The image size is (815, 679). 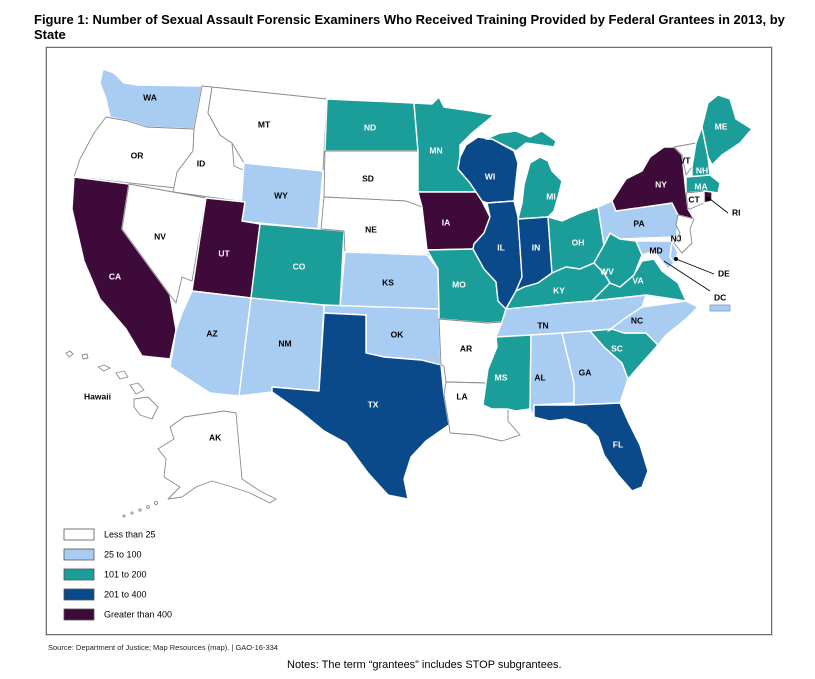 I want to click on label-nm: NM, so click(x=284, y=343).